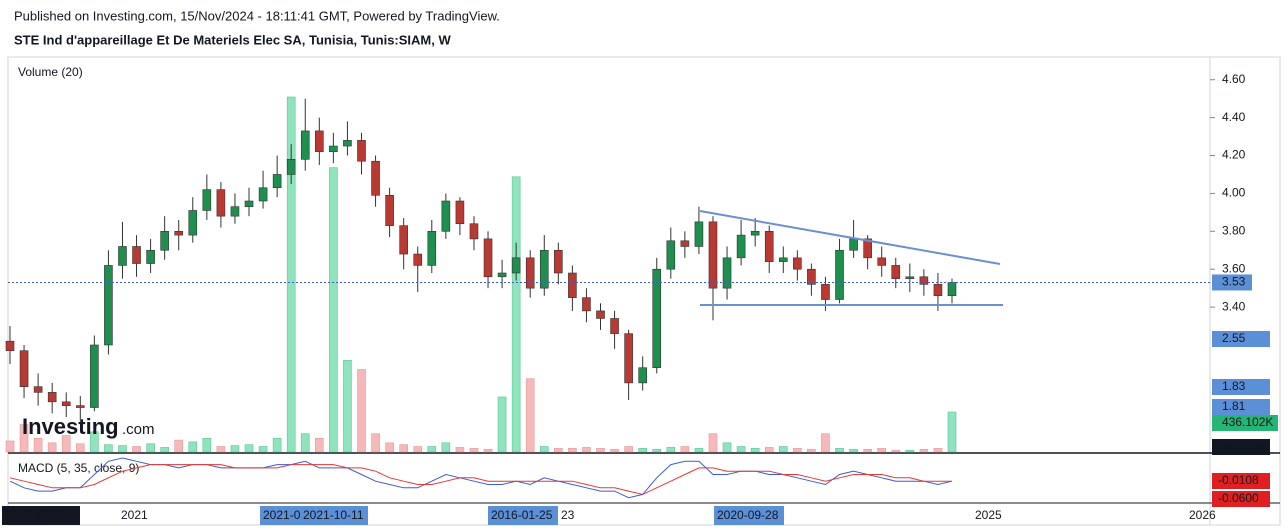  I want to click on x-label: 2021-10-11, so click(333, 515).